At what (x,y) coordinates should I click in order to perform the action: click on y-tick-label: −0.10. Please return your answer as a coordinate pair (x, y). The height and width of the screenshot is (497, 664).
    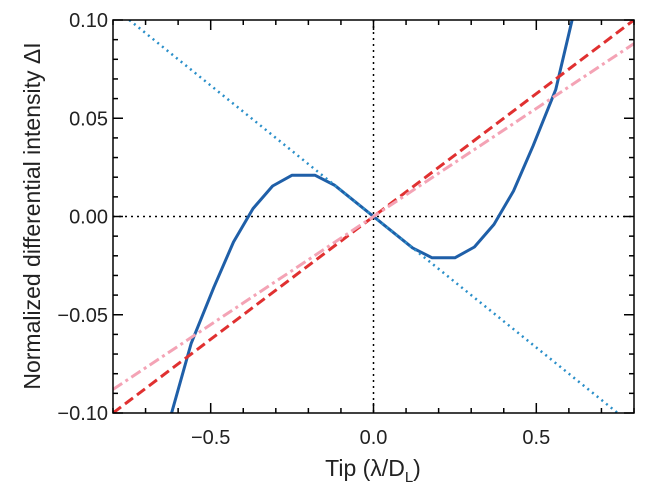
    Looking at the image, I should click on (82, 414).